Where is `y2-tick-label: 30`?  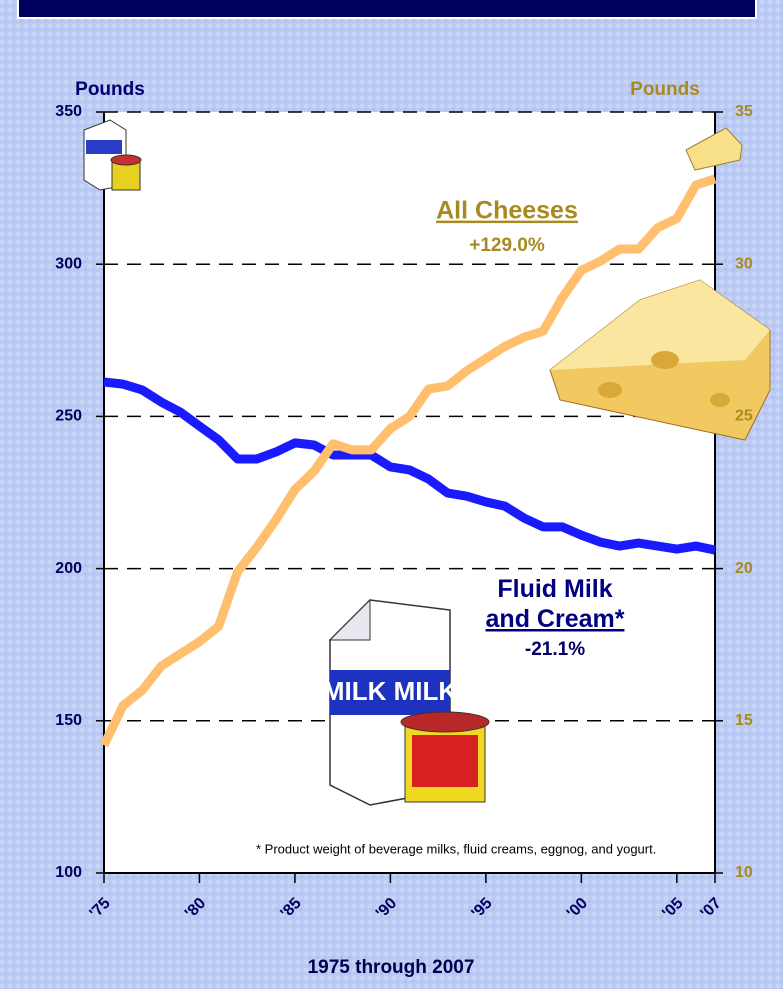
y2-tick-label: 30 is located at coordinates (744, 263).